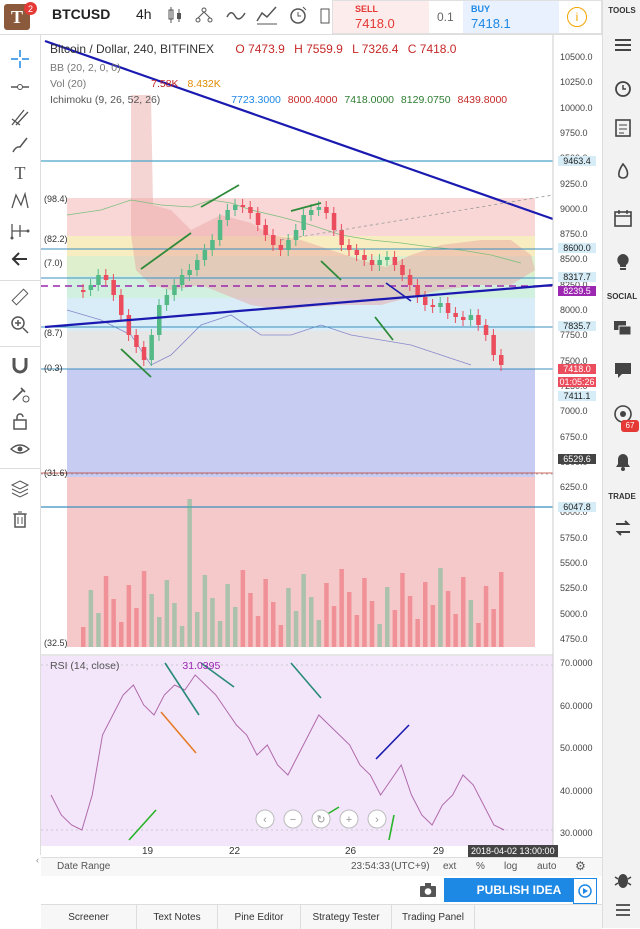 This screenshot has width=640, height=929. What do you see at coordinates (298, 17) in the screenshot?
I see `alert-icon` at bounding box center [298, 17].